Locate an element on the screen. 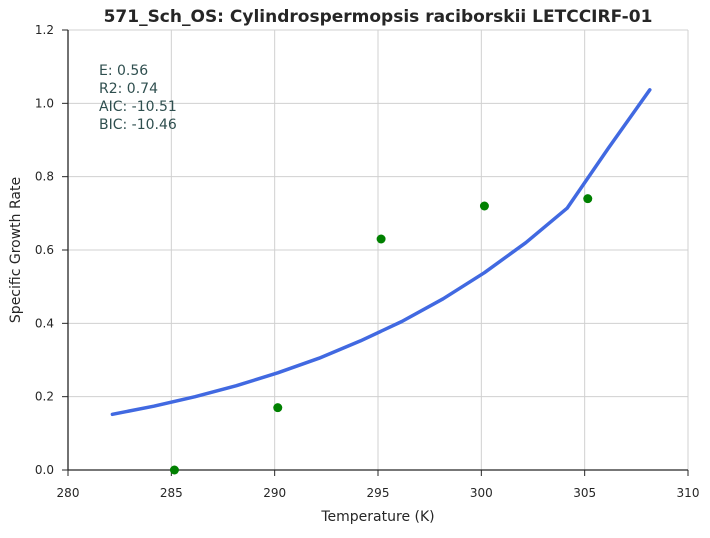 The height and width of the screenshot is (538, 710). x-tick-label: 310 is located at coordinates (688, 493).